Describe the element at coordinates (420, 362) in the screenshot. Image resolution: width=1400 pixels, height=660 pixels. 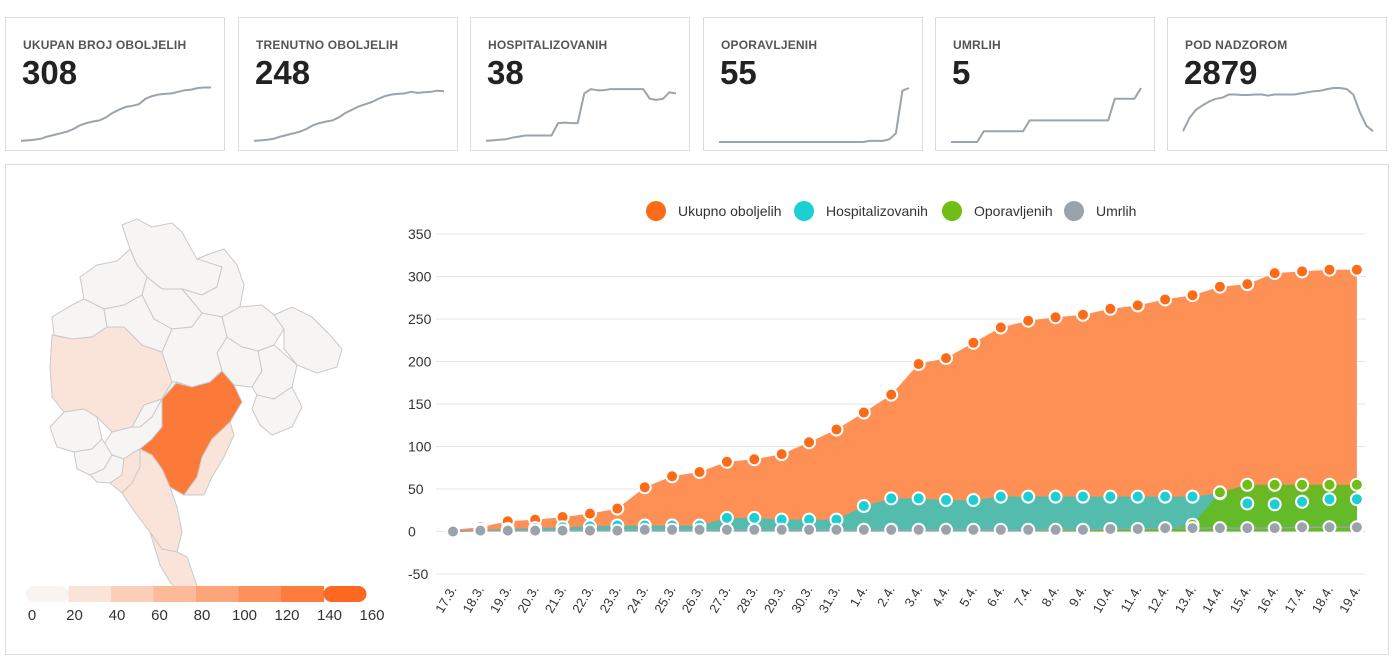
I see `y-tick-label: 200` at that location.